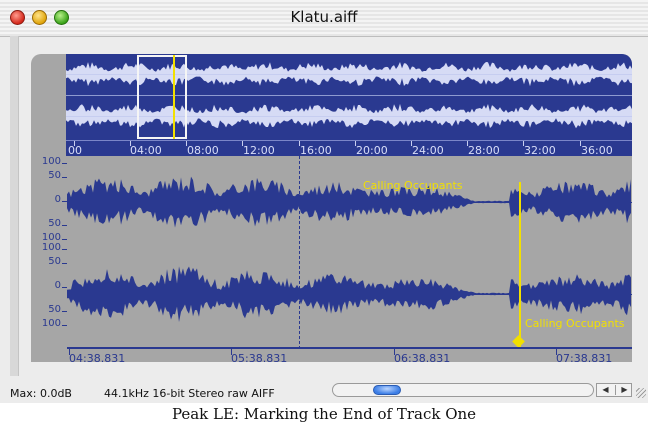 This screenshot has width=648, height=427. I want to click on overview-time-label: 08:00, so click(203, 150).